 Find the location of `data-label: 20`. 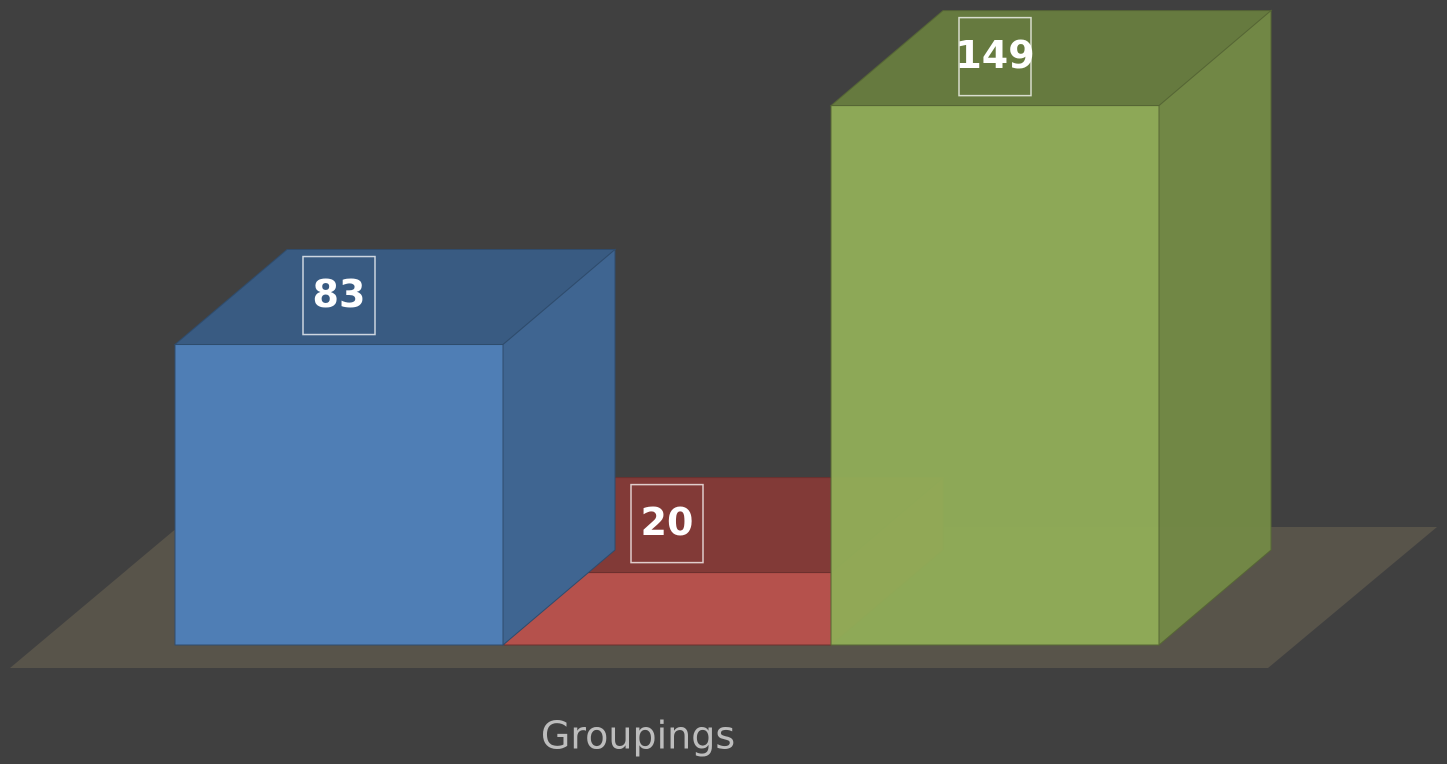

data-label: 20 is located at coordinates (667, 522).